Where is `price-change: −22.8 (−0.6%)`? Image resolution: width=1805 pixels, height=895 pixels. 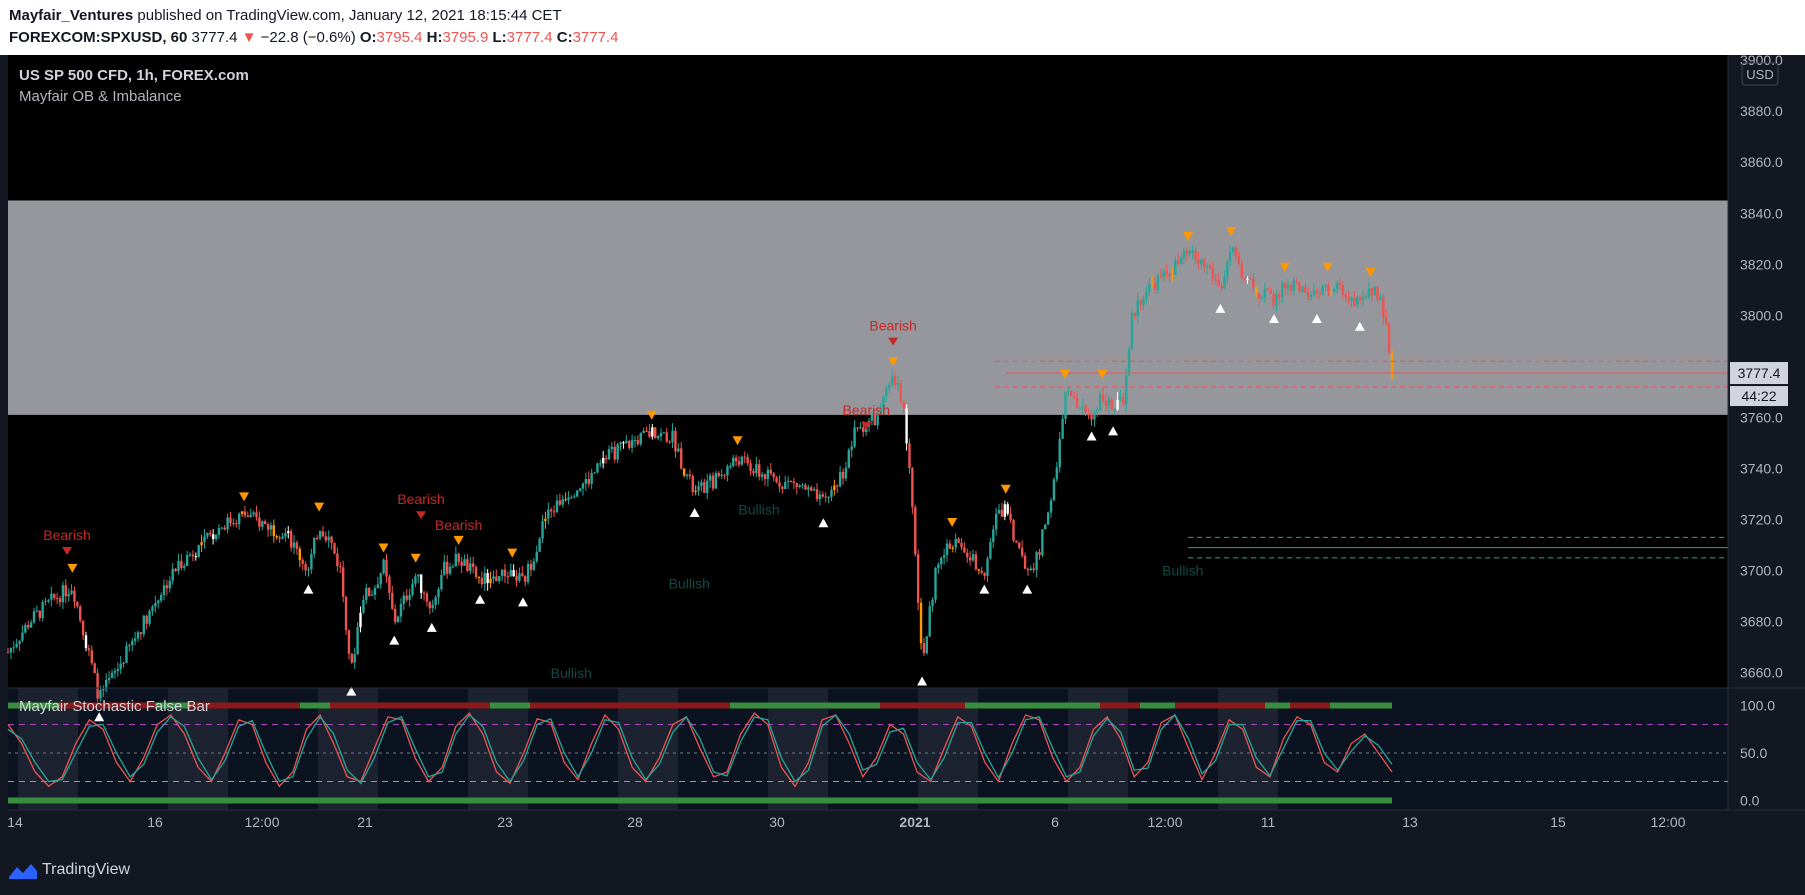 price-change: −22.8 (−0.6%) is located at coordinates (308, 37).